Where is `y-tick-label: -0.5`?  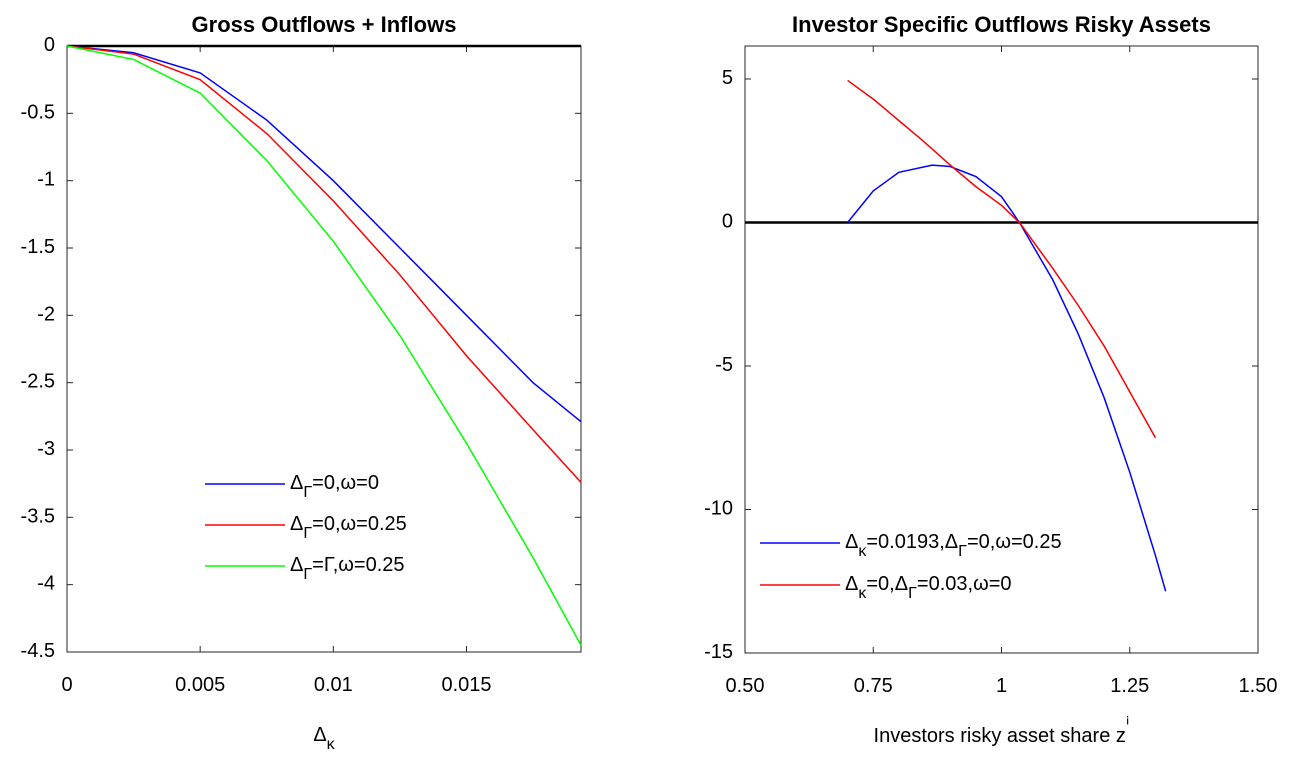 y-tick-label: -0.5 is located at coordinates (38, 113).